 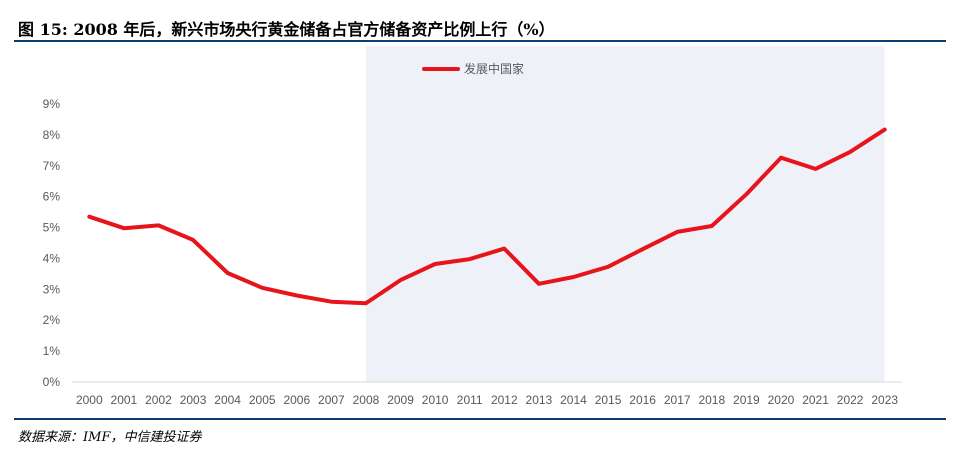 What do you see at coordinates (366, 400) in the screenshot?
I see `x-tick-label: 2008` at bounding box center [366, 400].